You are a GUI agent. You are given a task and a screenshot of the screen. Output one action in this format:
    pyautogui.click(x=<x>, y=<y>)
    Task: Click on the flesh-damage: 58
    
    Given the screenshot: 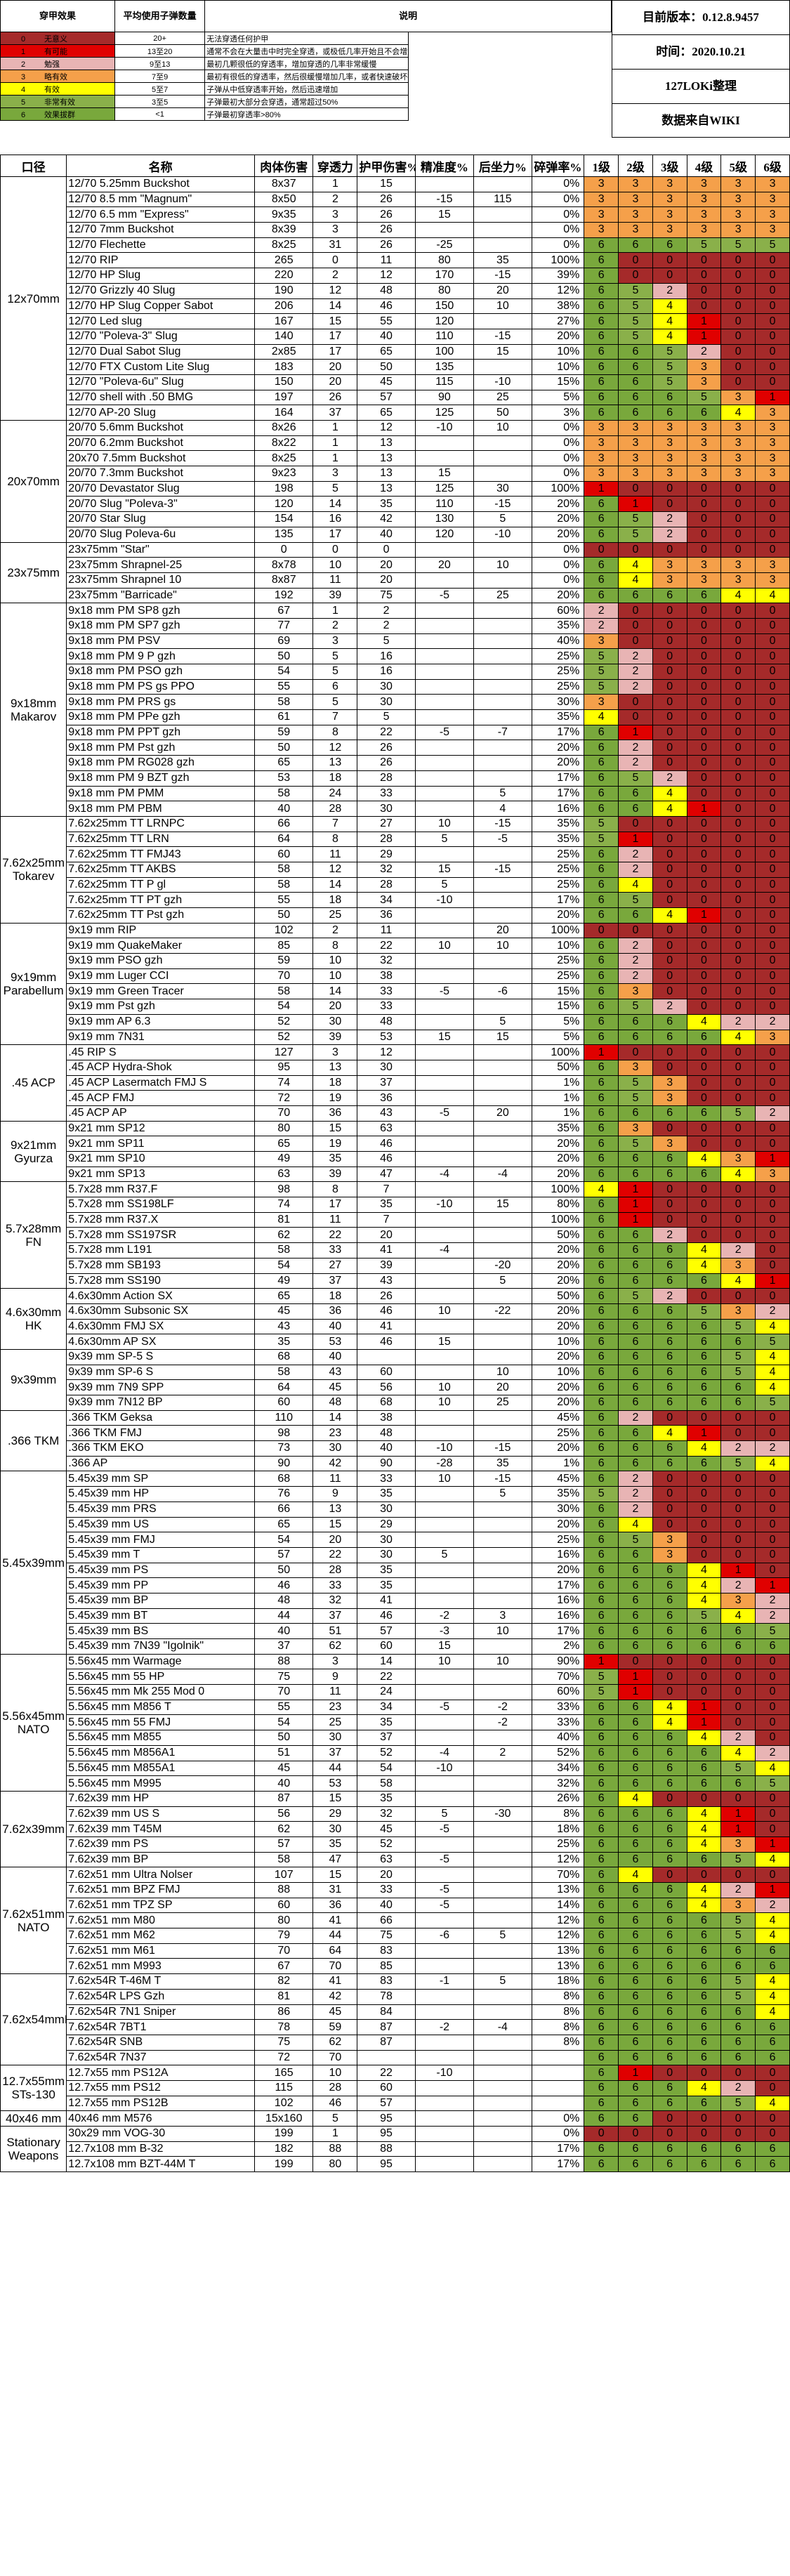 What is the action you would take?
    pyautogui.click(x=284, y=1250)
    